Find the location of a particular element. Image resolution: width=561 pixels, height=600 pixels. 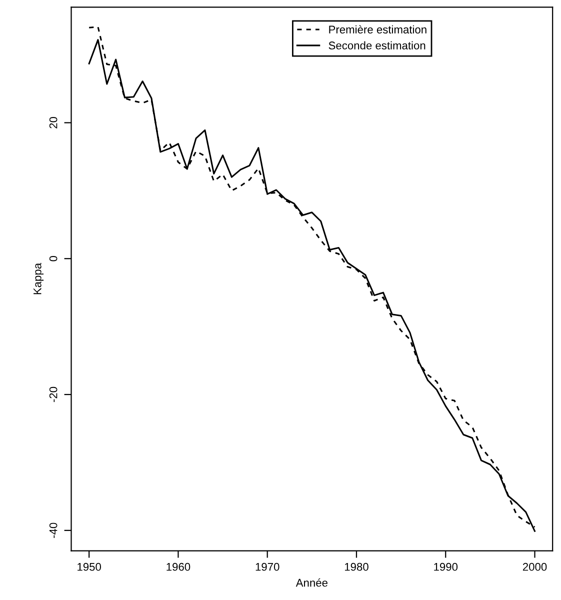

y-tick-label: 20 is located at coordinates (53, 122).